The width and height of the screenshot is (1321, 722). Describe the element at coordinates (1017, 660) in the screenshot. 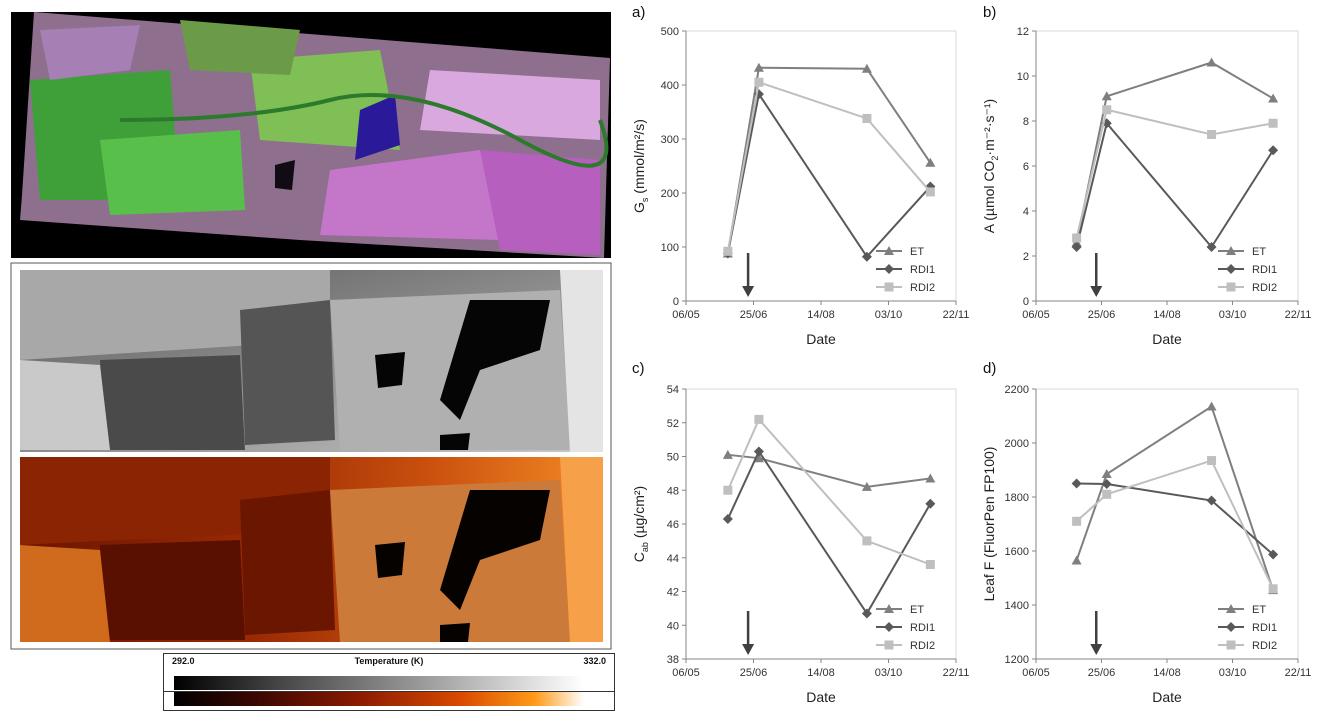

I see `y-tick-label: 1200` at that location.